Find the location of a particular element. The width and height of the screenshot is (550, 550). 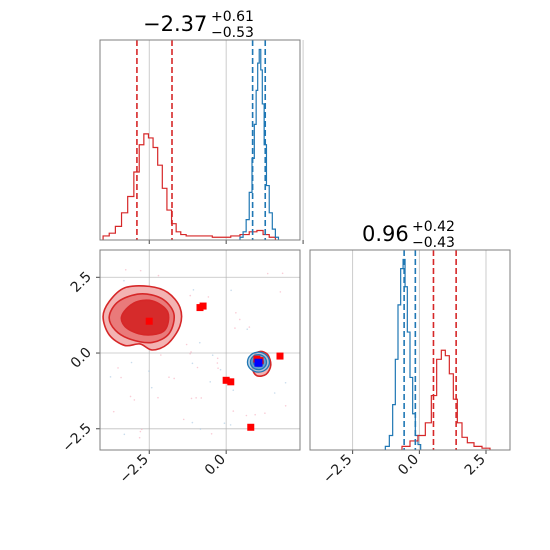

ticks-bottom-right: −2.5 0.0 2.5 is located at coordinates (404, 468).